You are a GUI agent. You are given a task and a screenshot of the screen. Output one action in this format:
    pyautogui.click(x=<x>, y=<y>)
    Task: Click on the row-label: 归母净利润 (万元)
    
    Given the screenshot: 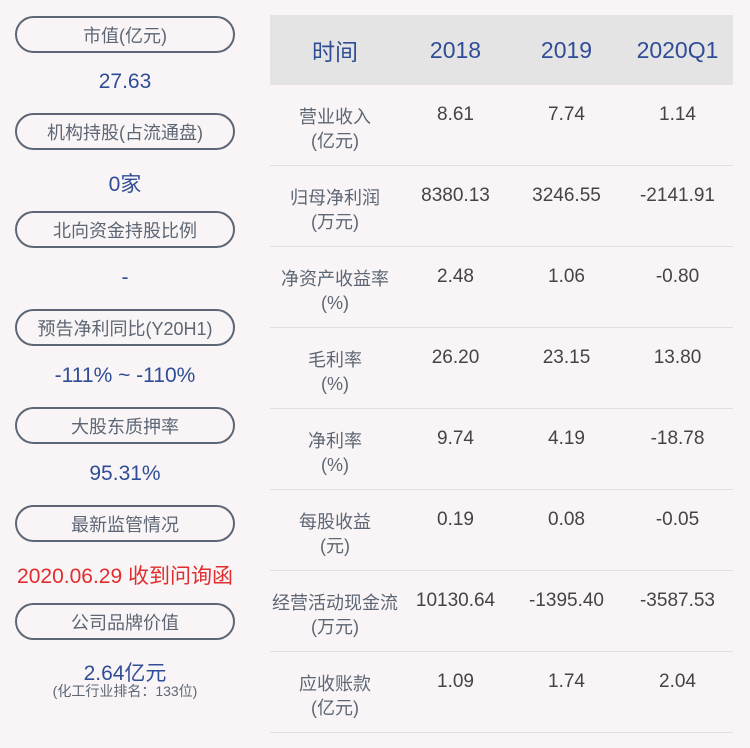 What is the action you would take?
    pyautogui.click(x=335, y=206)
    